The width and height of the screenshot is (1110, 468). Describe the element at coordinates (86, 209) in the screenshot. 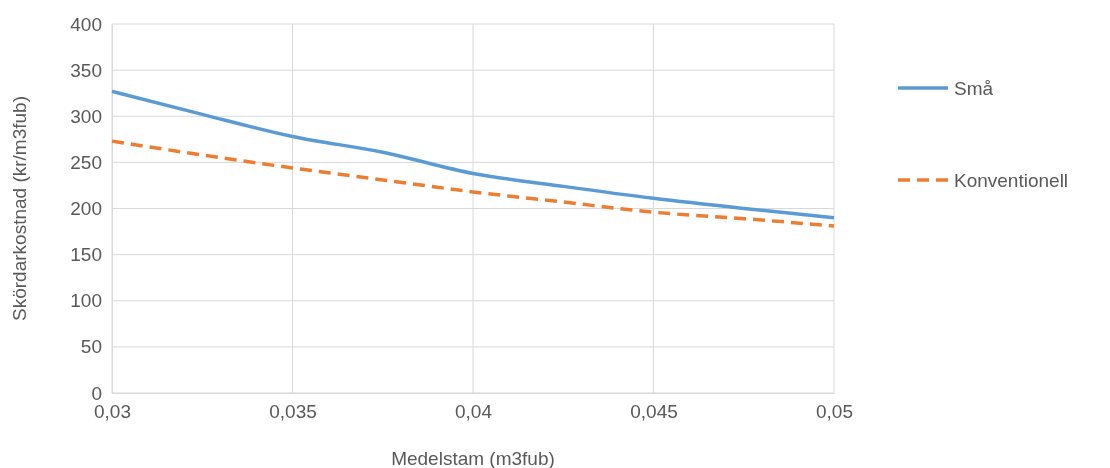

I see `y-tick-label: 200` at that location.